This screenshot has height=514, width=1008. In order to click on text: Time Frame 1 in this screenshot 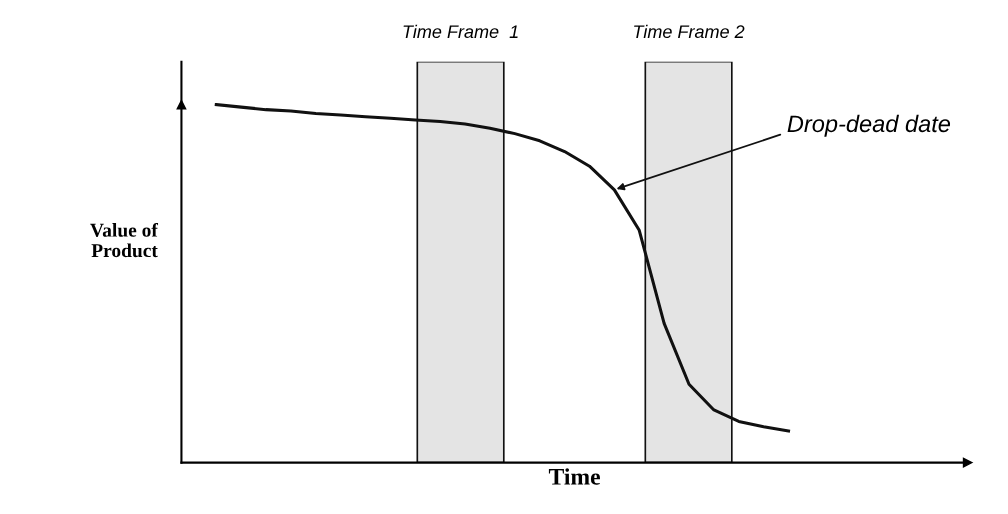, I will do `click(460, 31)`.